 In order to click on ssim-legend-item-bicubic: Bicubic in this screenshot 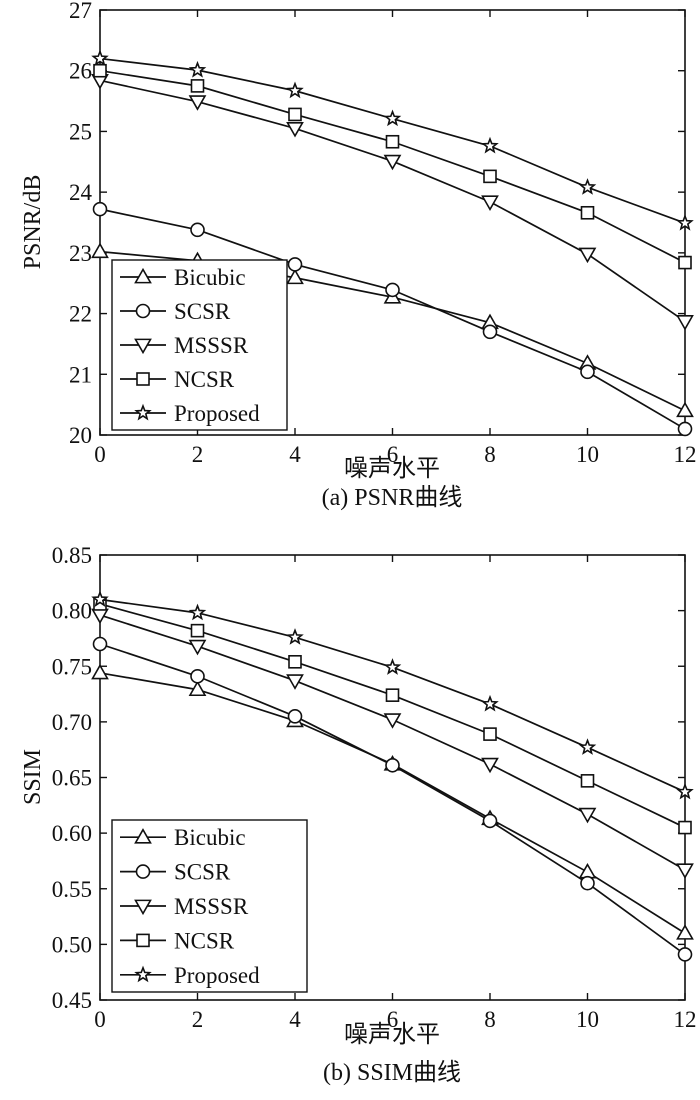, I will do `click(183, 837)`.